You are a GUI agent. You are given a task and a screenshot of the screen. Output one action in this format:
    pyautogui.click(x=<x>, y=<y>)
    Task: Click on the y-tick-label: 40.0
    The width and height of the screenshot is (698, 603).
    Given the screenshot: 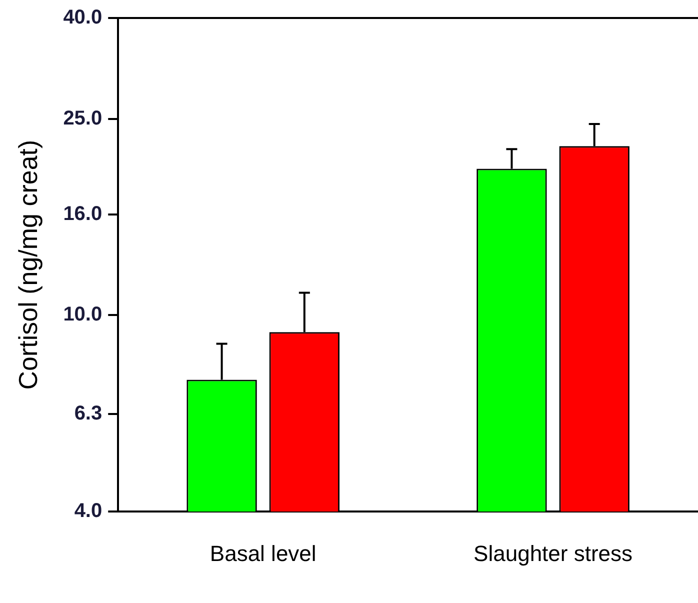 What is the action you would take?
    pyautogui.click(x=82, y=17)
    